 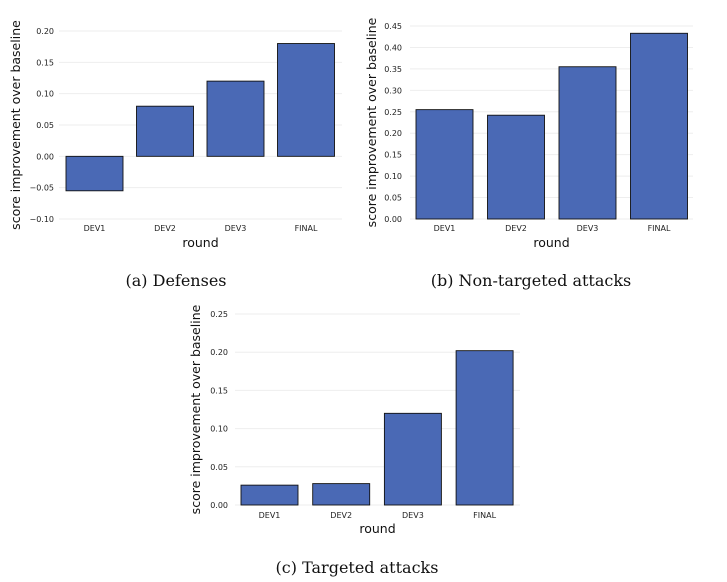 I want to click on chart-caption: (a) Defenses, so click(x=176, y=280).